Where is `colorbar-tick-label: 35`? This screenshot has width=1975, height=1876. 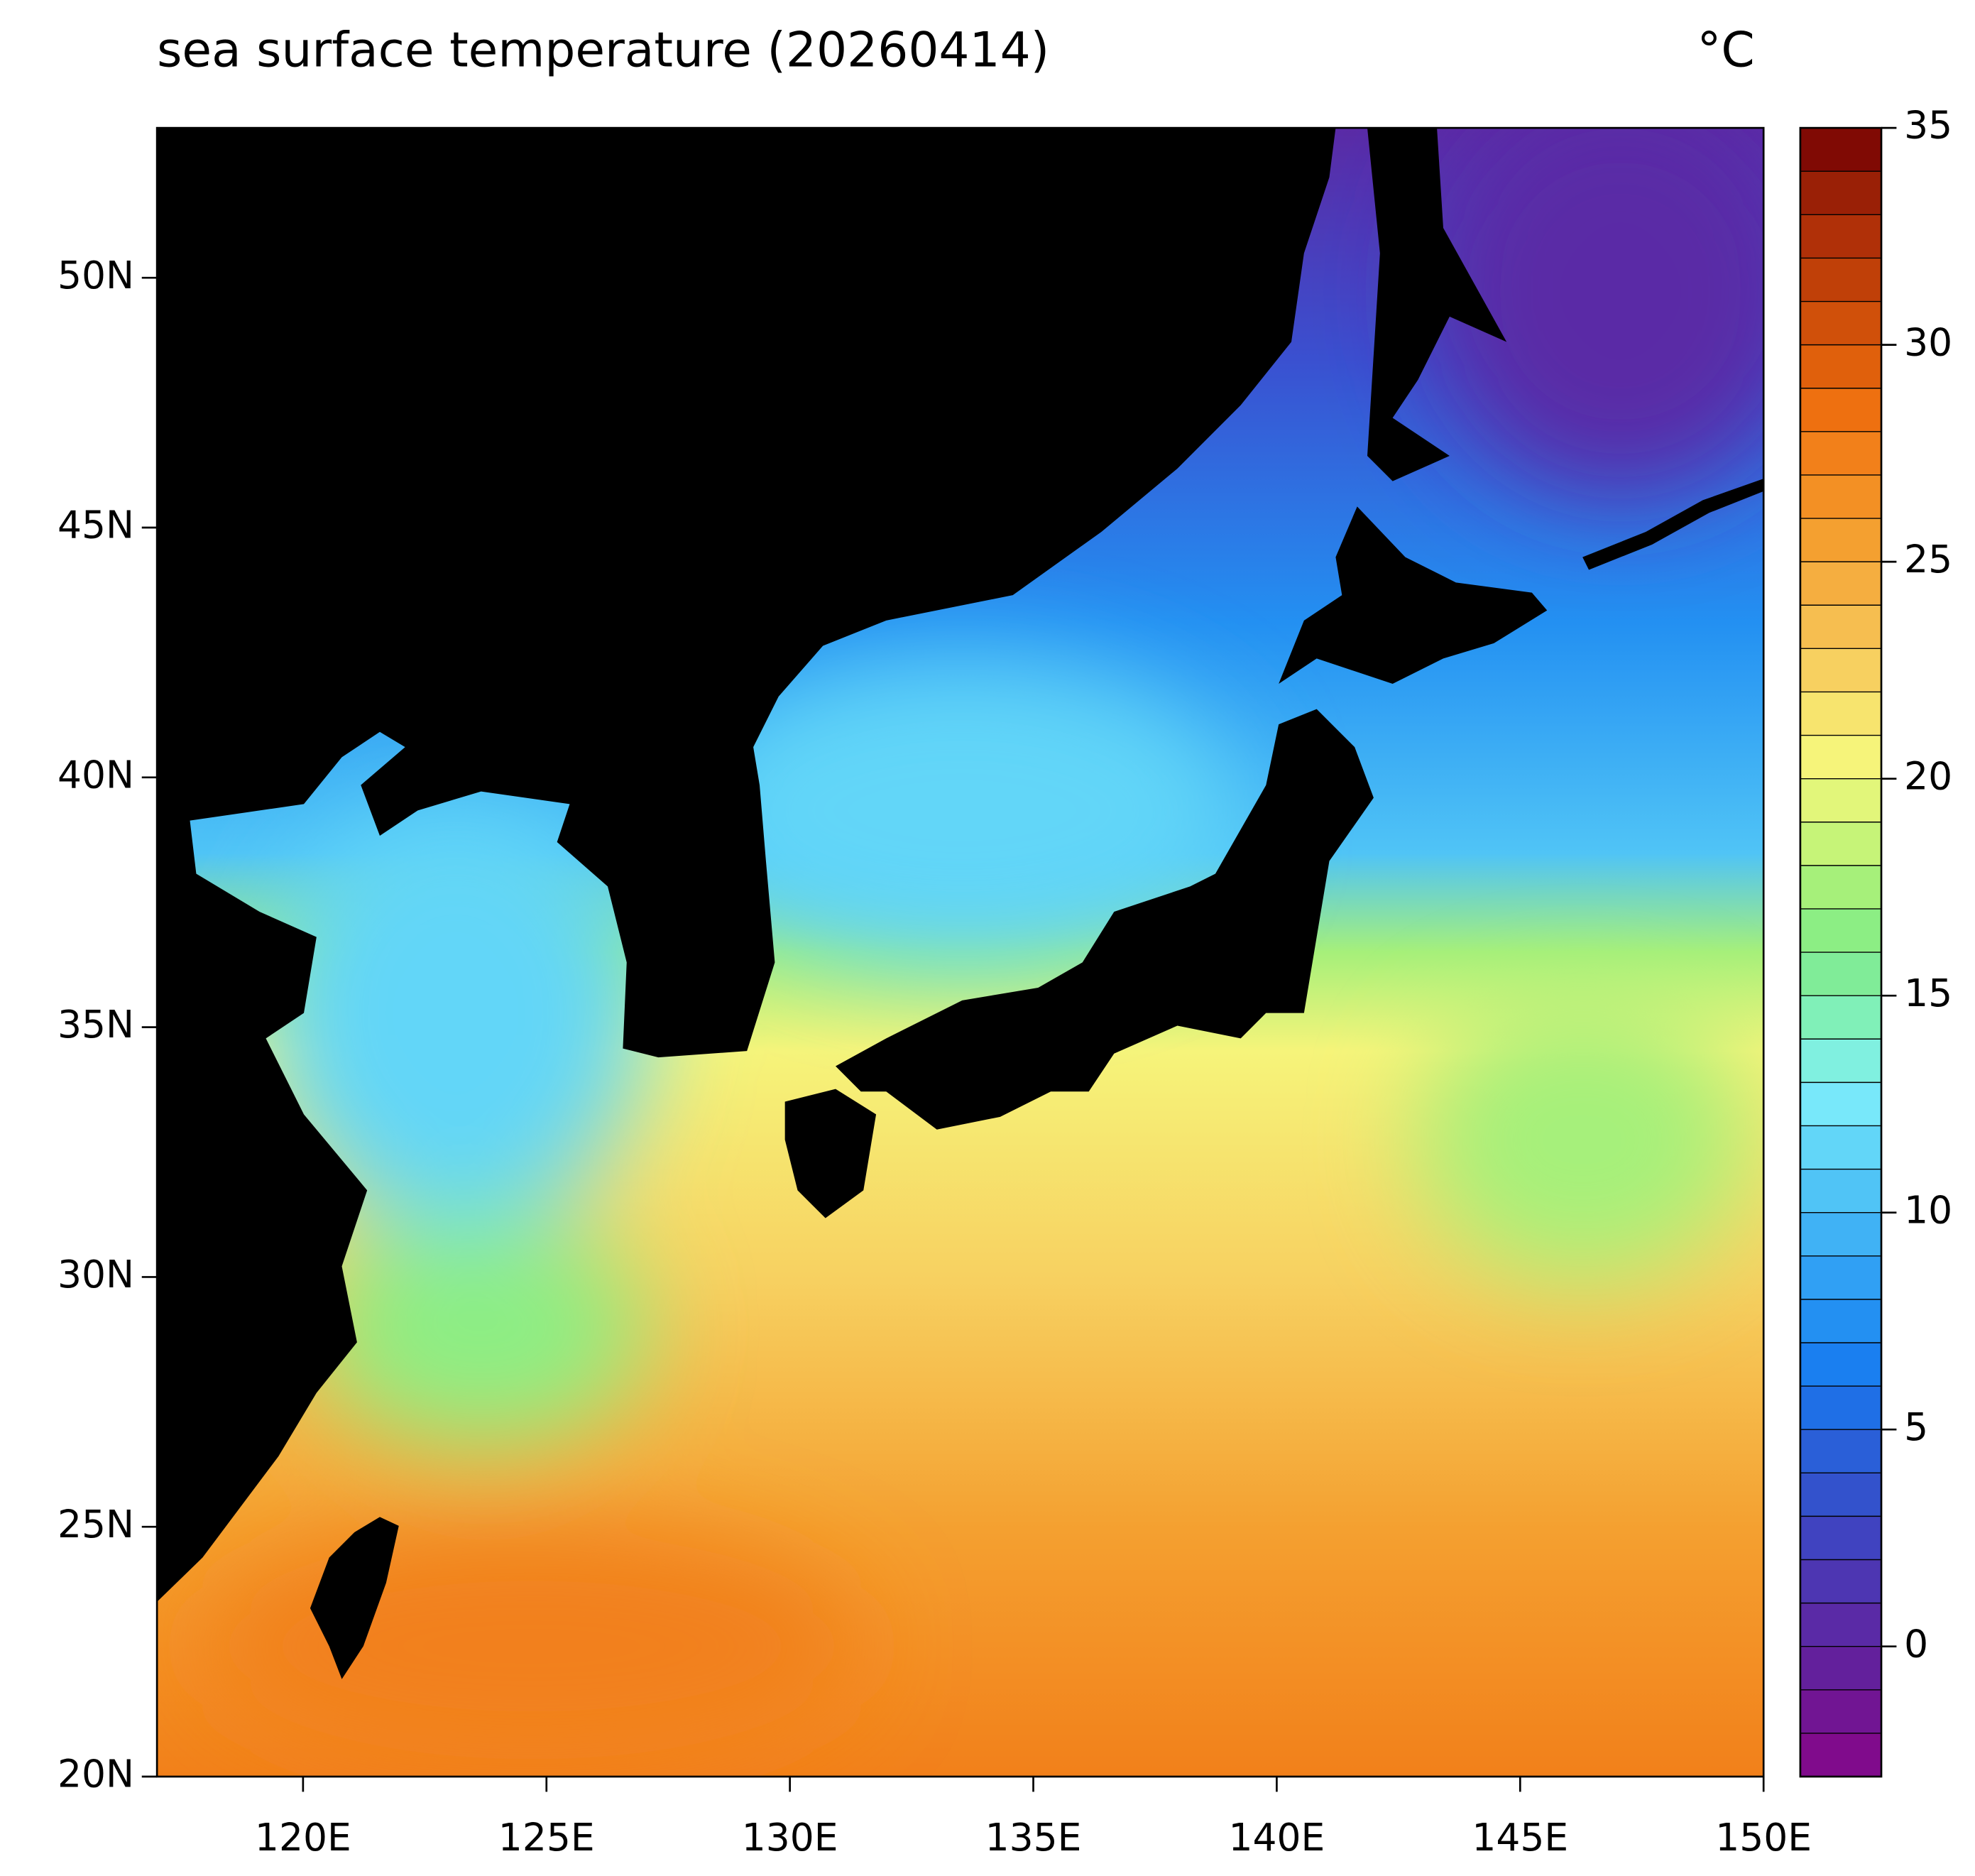
colorbar-tick-label: 35 is located at coordinates (1928, 126).